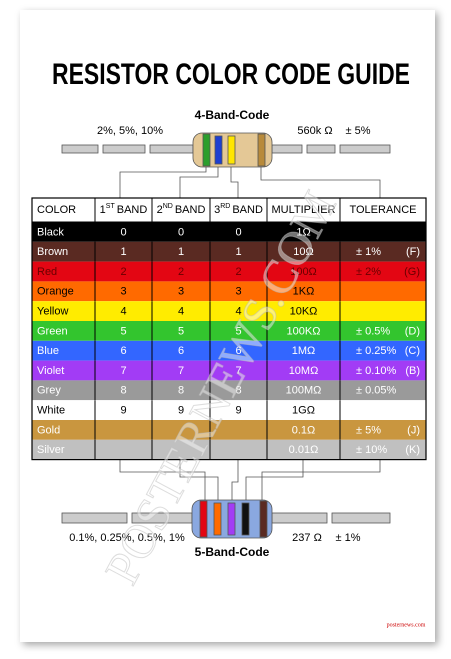  What do you see at coordinates (168, 206) in the screenshot?
I see `header-sup: ND` at bounding box center [168, 206].